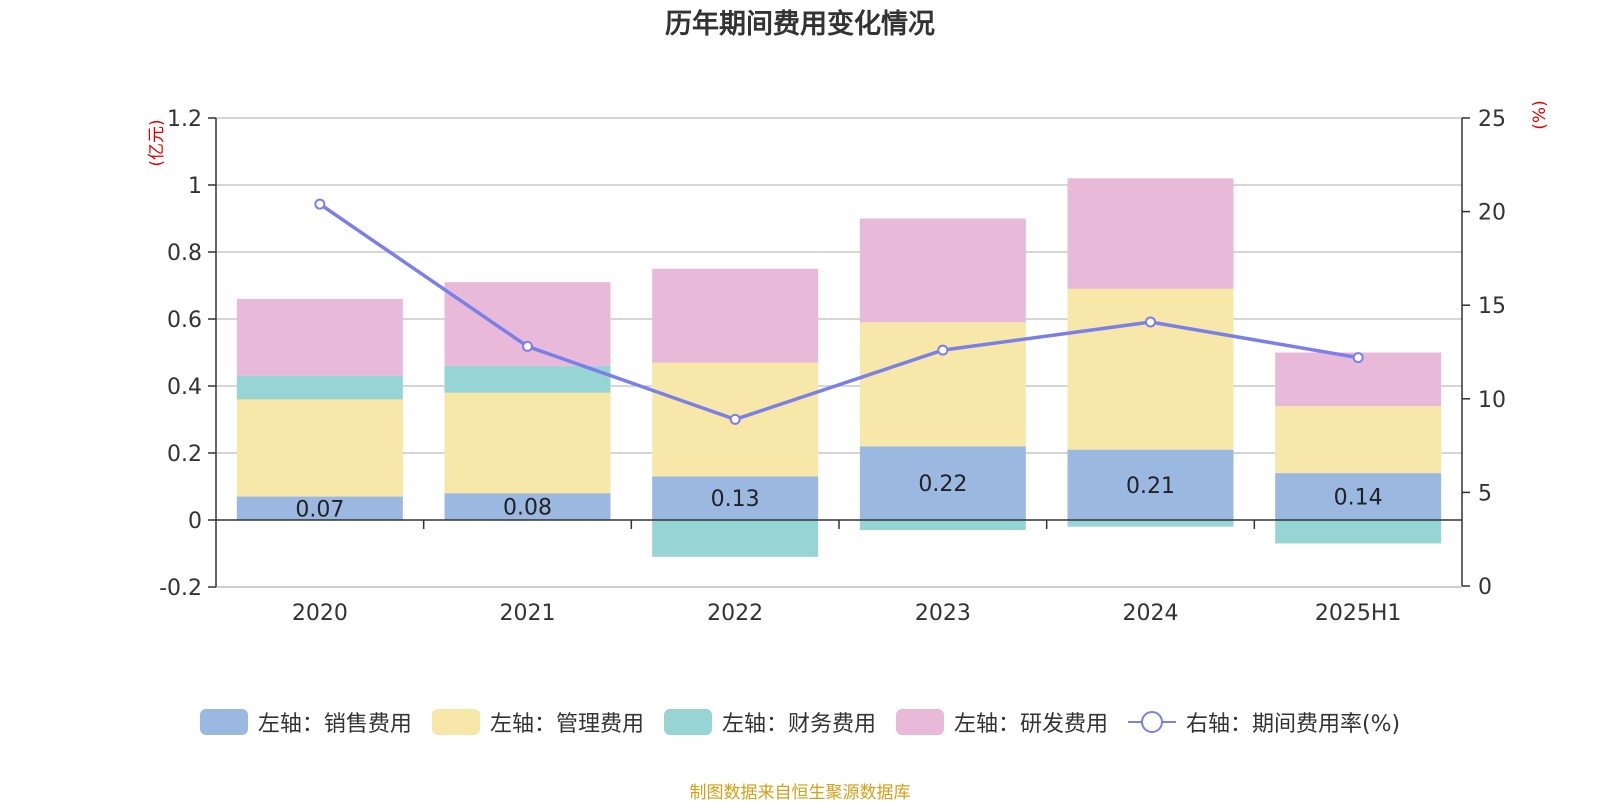 The height and width of the screenshot is (803, 1600). Describe the element at coordinates (157, 142) in the screenshot. I see `left-axis-unit-label: (亿元)` at that location.